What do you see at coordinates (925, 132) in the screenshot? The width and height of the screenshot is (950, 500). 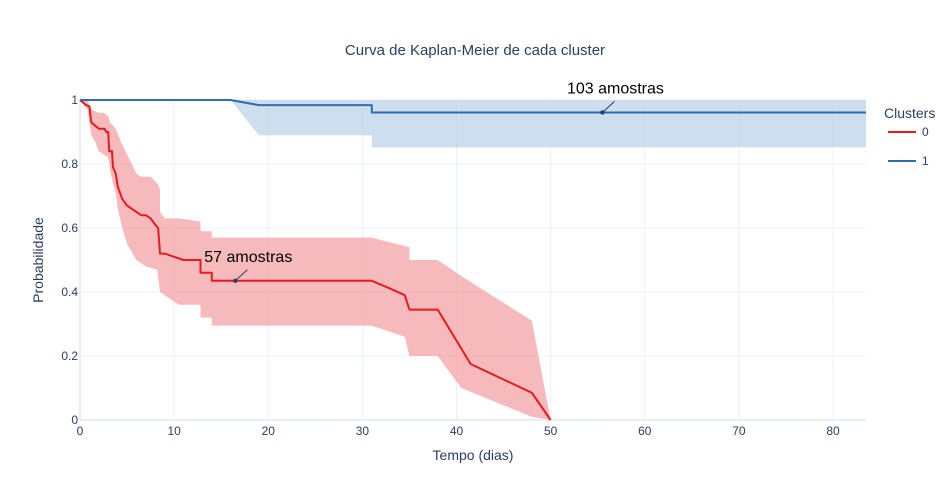 I see `legend-label-0: 0` at bounding box center [925, 132].